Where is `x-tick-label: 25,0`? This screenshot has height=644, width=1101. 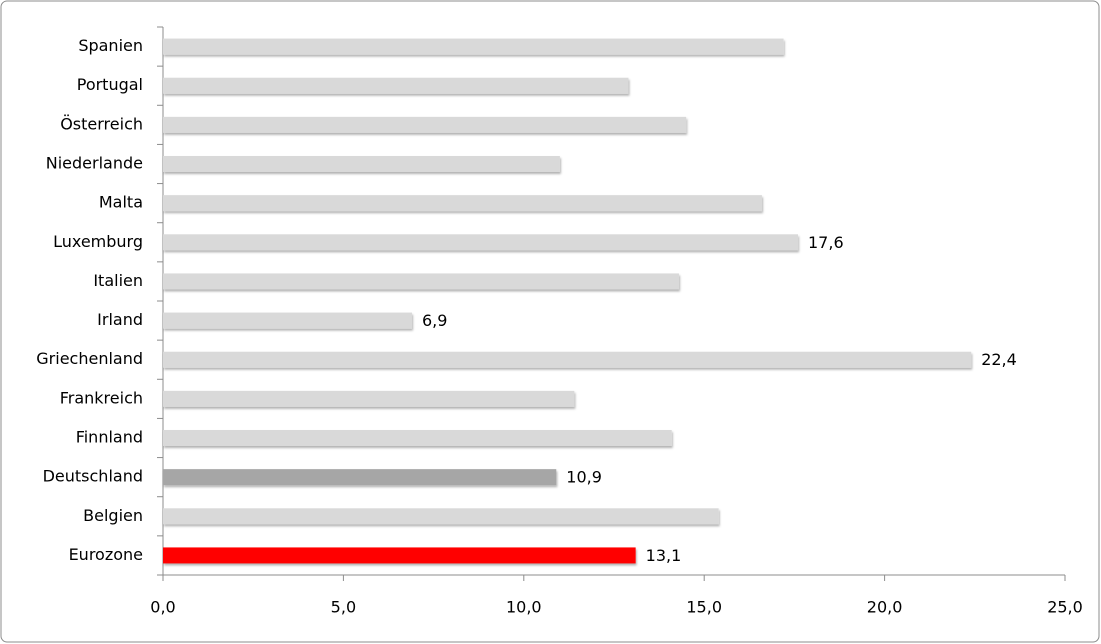
x-tick-label: 25,0 is located at coordinates (1065, 607).